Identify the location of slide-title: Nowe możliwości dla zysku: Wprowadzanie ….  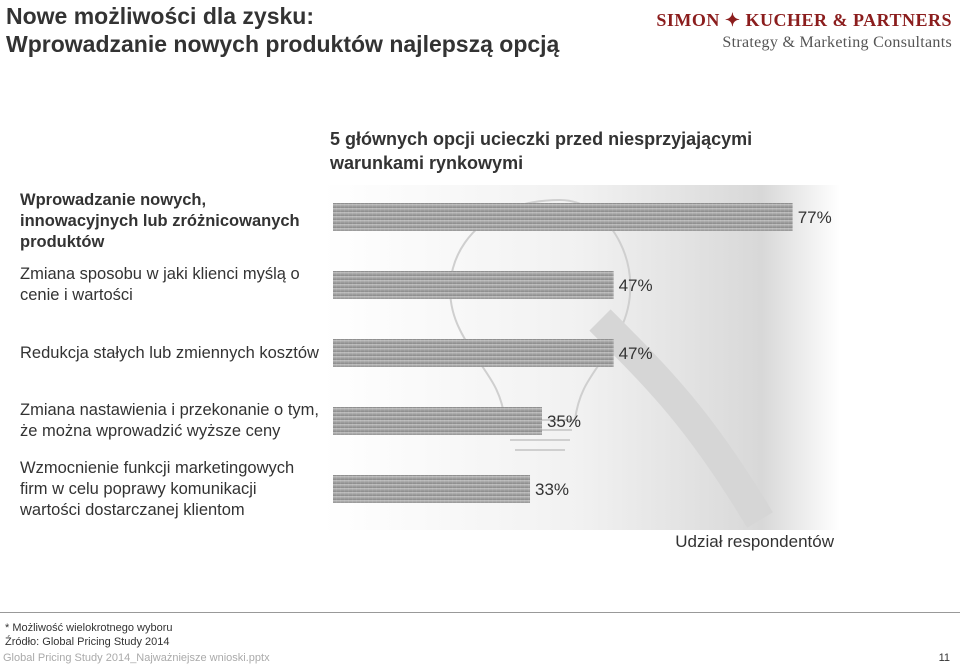
(282, 30).